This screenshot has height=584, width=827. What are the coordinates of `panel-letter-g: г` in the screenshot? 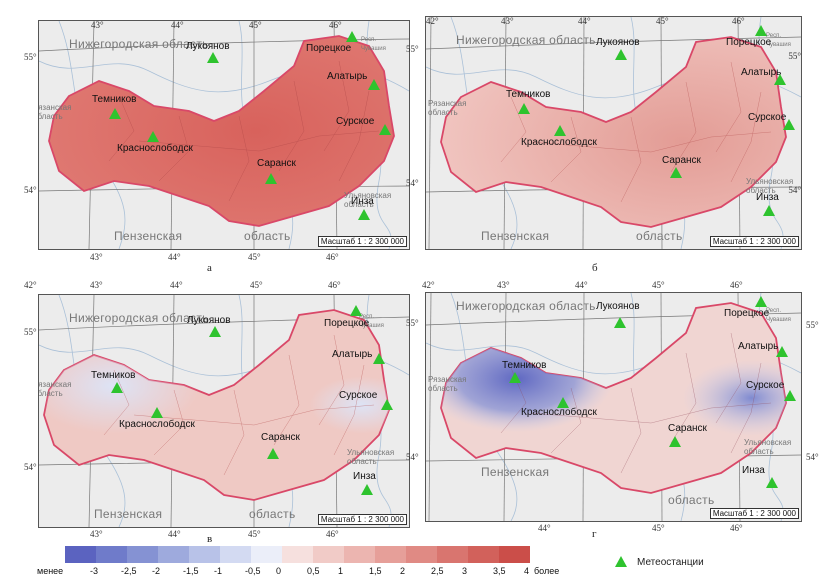 It's located at (594, 534).